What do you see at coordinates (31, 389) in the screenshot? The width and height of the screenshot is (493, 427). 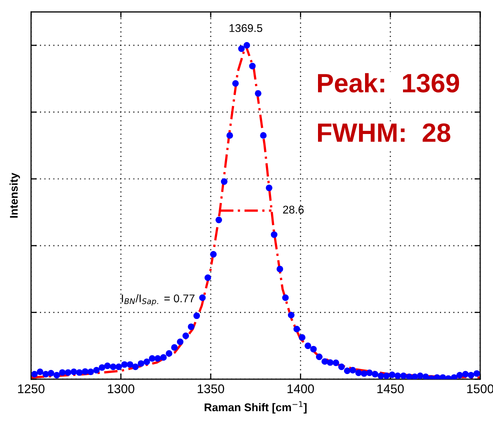 I see `x-tick-label: 1250` at bounding box center [31, 389].